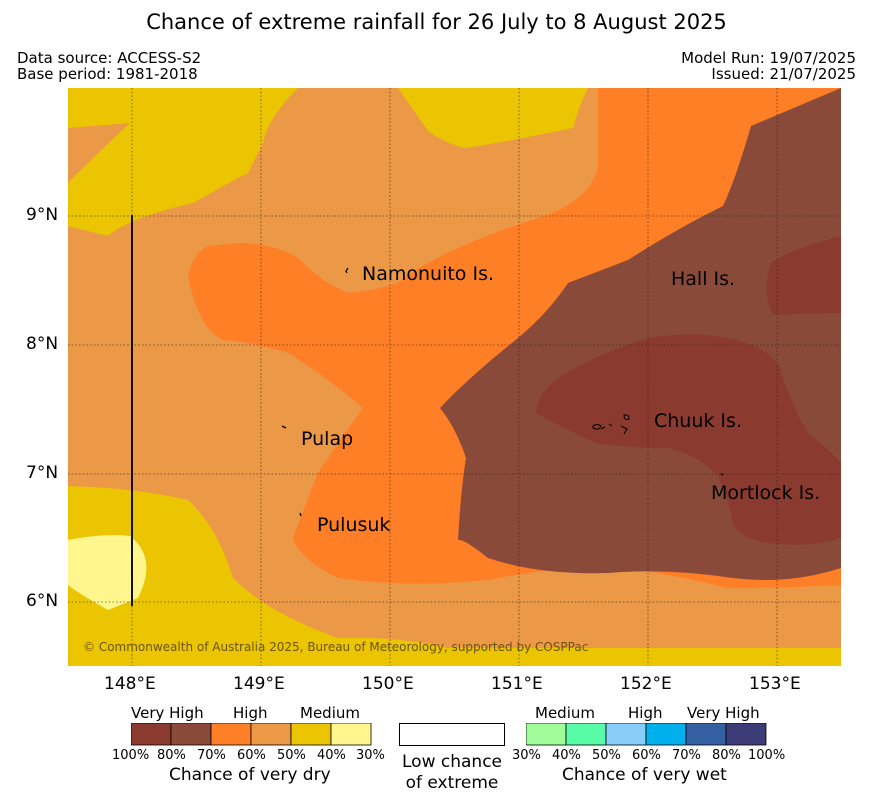  I want to click on island-pulap, so click(284, 427).